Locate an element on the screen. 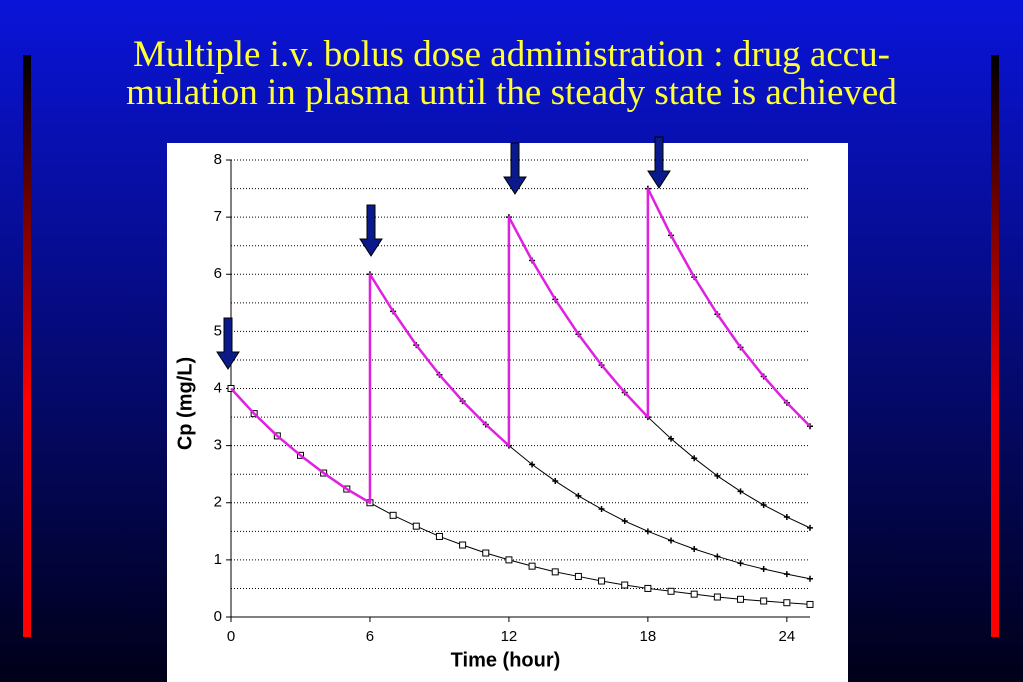 Image resolution: width=1023 pixels, height=682 pixels. x-tick-label: 0 is located at coordinates (231, 636).